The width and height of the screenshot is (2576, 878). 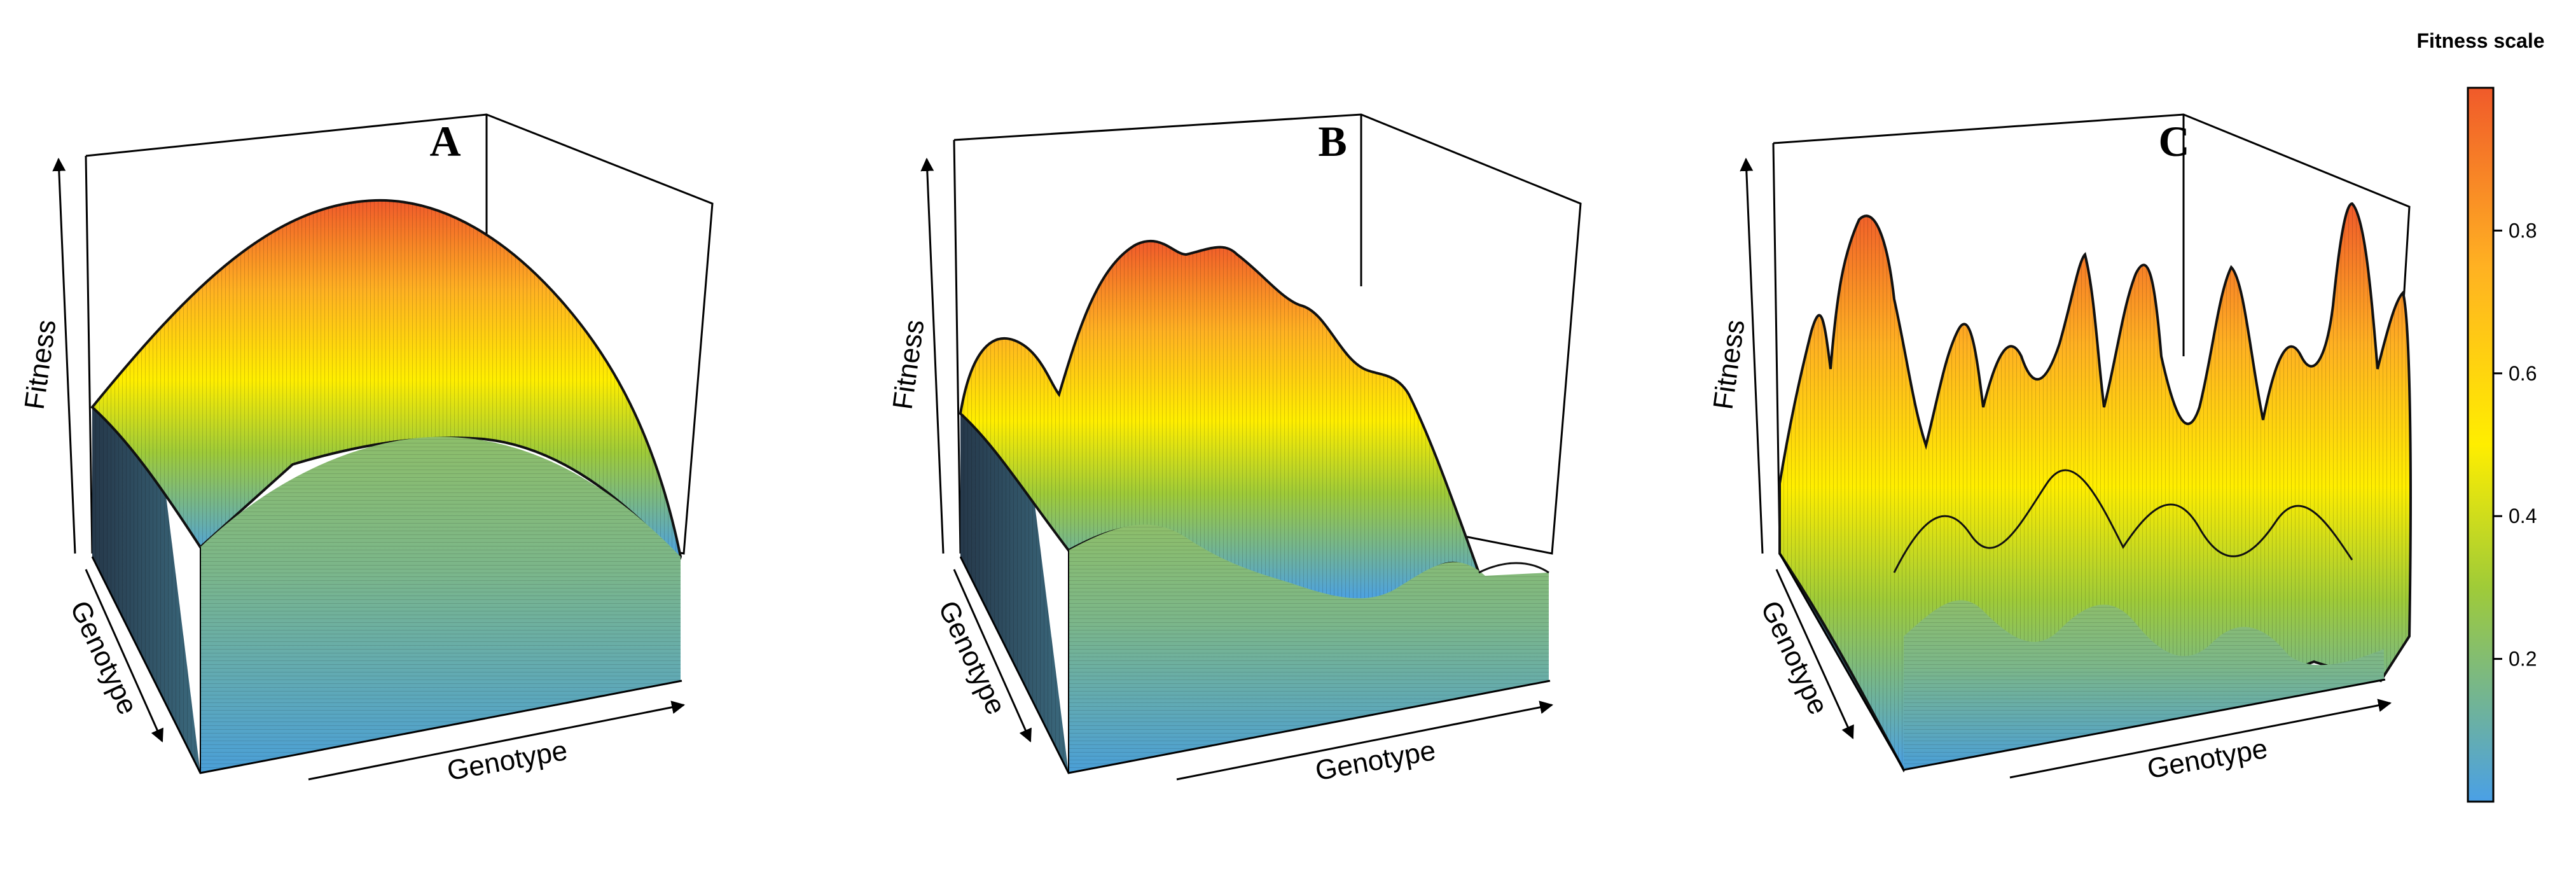 What do you see at coordinates (2123, 521) in the screenshot?
I see `surface-ridges` at bounding box center [2123, 521].